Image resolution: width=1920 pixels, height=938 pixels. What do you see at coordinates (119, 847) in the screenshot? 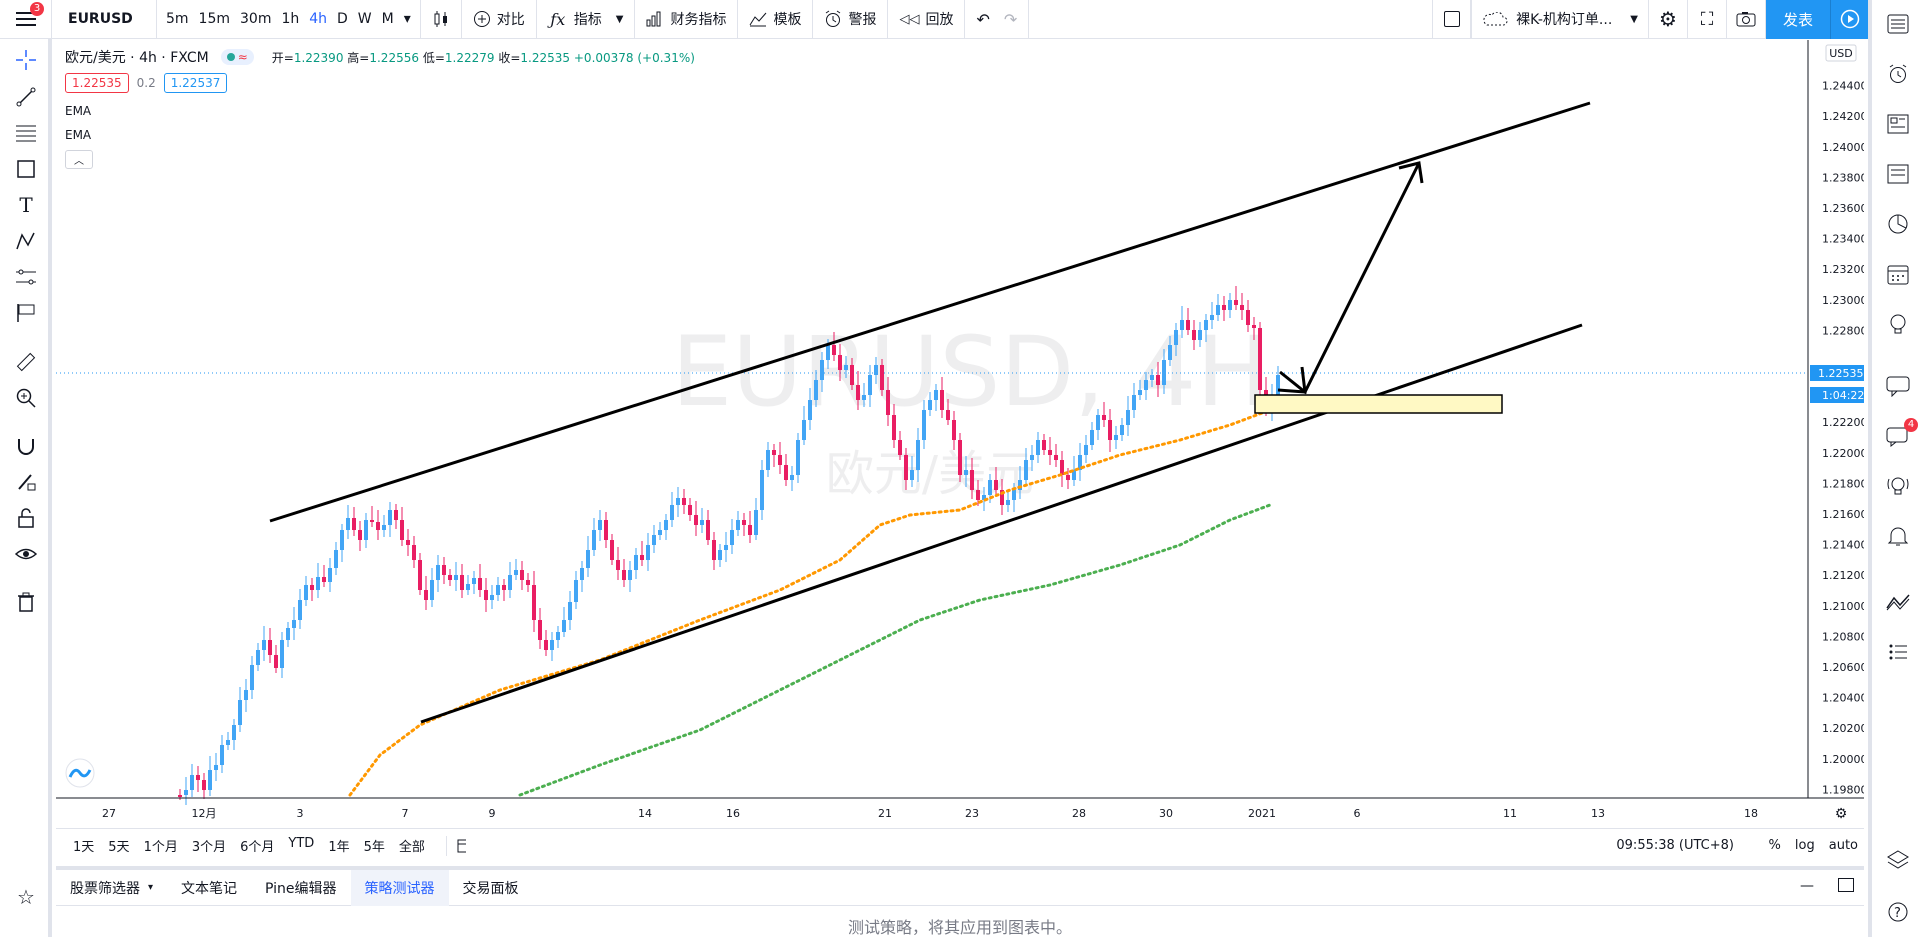
I see `range-button: 5天` at bounding box center [119, 847].